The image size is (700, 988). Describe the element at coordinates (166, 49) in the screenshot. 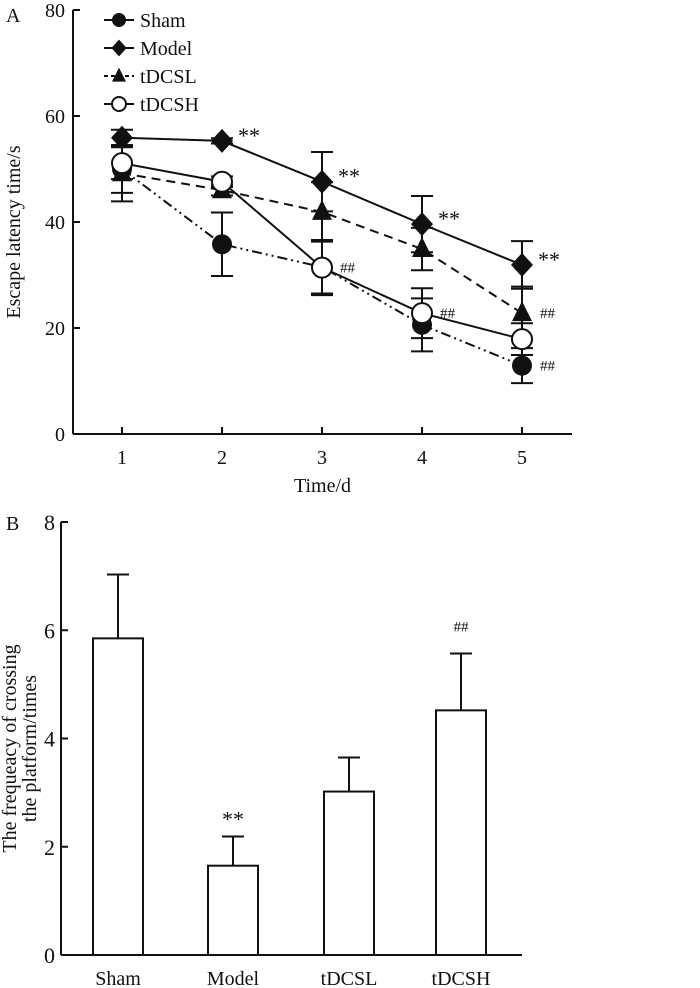

I see `legend-label: Model` at that location.